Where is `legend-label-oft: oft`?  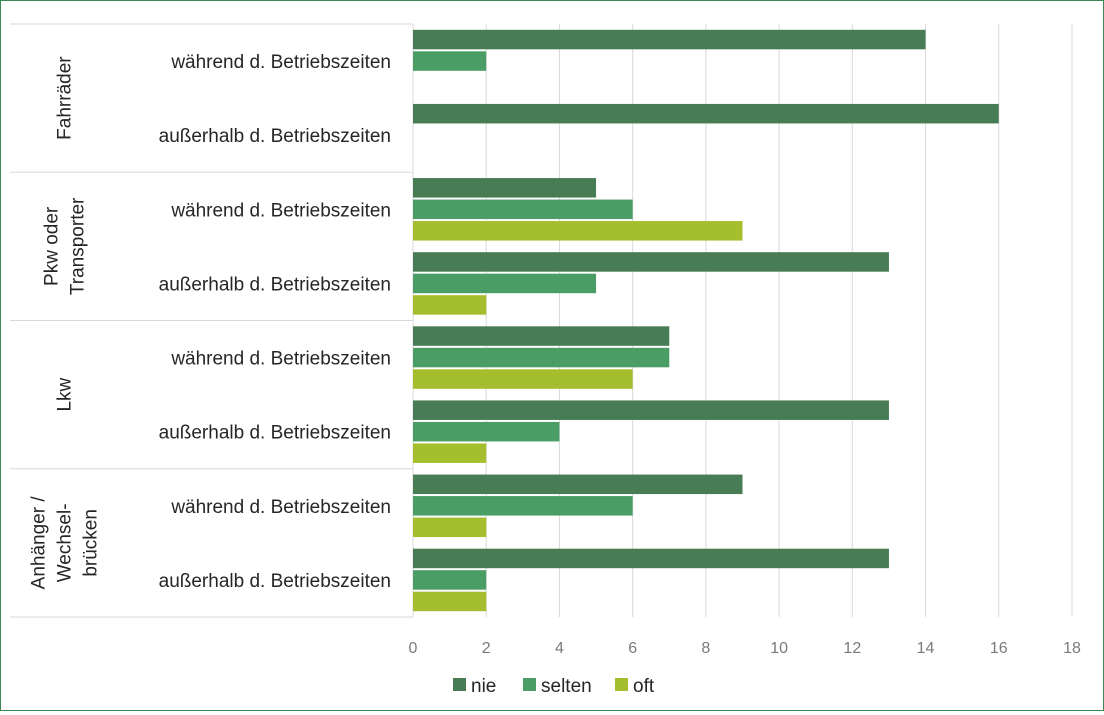 legend-label-oft: oft is located at coordinates (644, 686).